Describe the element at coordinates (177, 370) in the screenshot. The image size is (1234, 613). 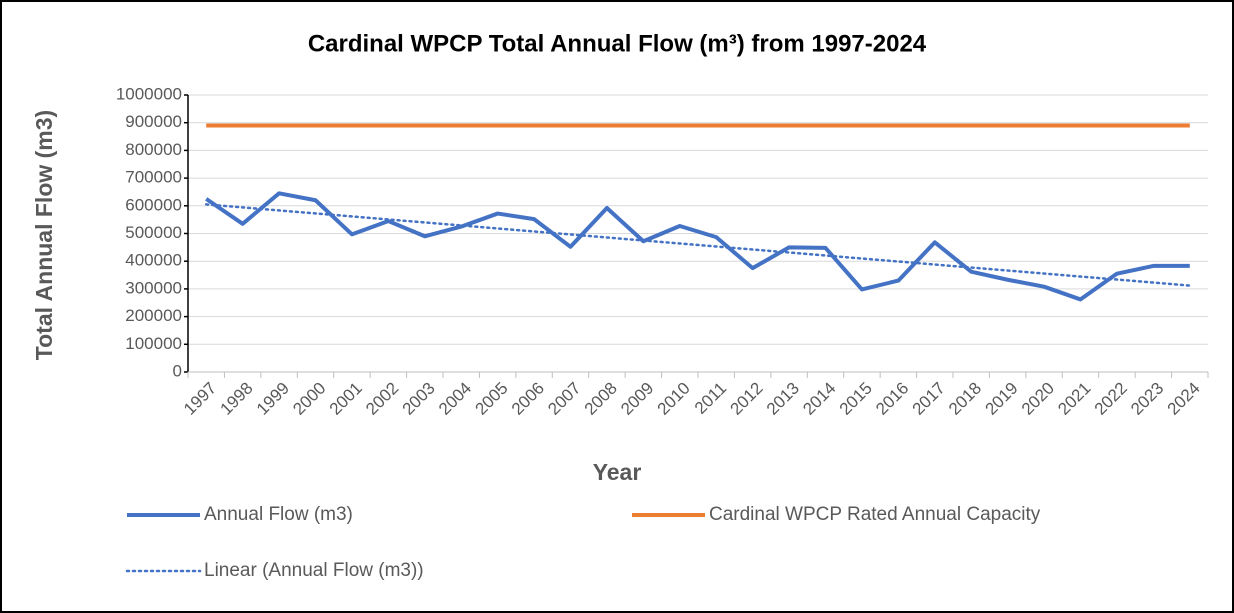
I see `y-tick-label: 0` at that location.